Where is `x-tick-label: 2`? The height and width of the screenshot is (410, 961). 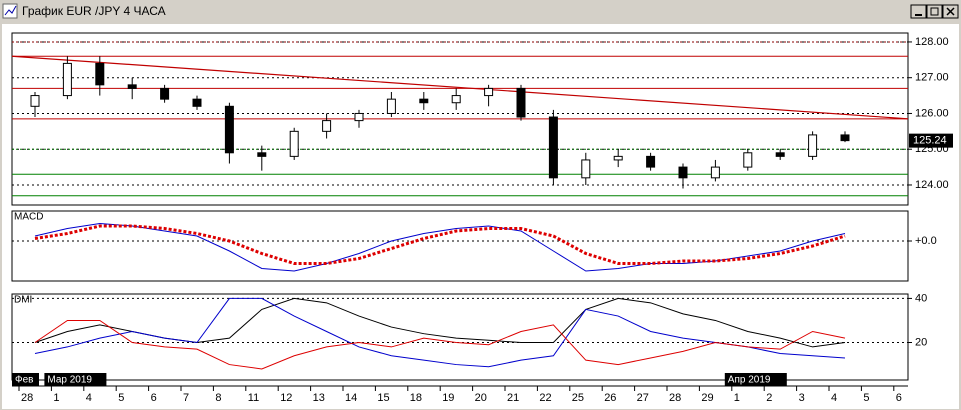
x-tick-label: 2 is located at coordinates (769, 398).